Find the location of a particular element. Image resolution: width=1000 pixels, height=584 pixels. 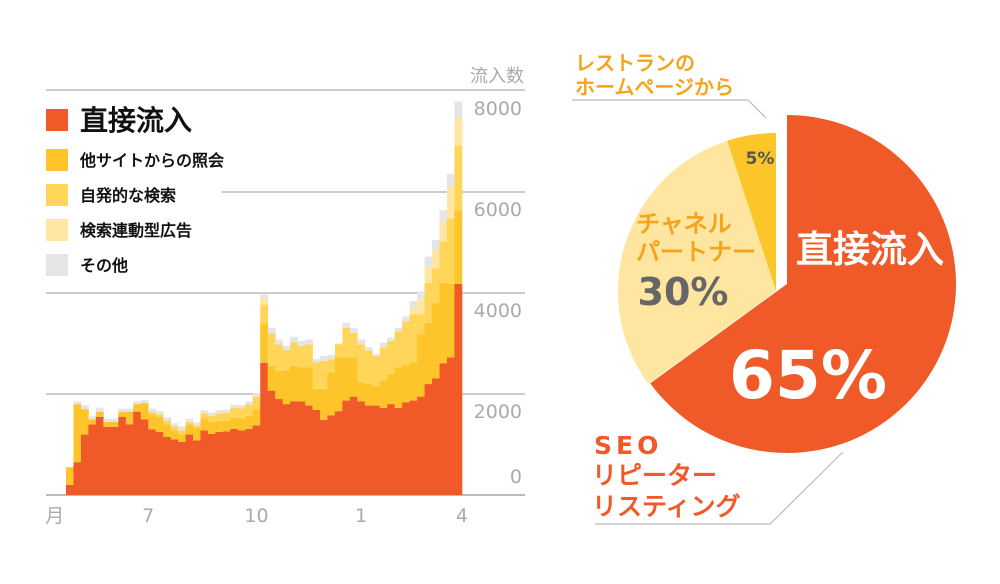

pie-value-partner: 30% is located at coordinates (683, 292).